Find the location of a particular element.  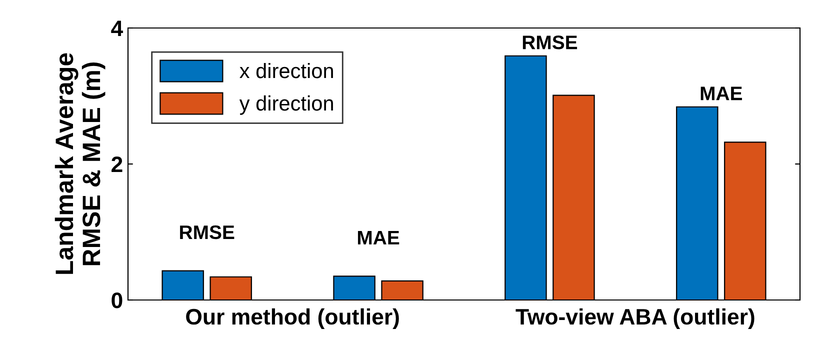

y-tick-label: 2 is located at coordinates (117, 164).